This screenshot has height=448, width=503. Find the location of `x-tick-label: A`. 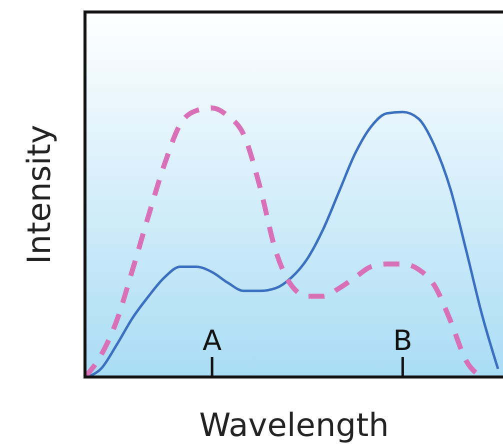

x-tick-label: A is located at coordinates (212, 340).